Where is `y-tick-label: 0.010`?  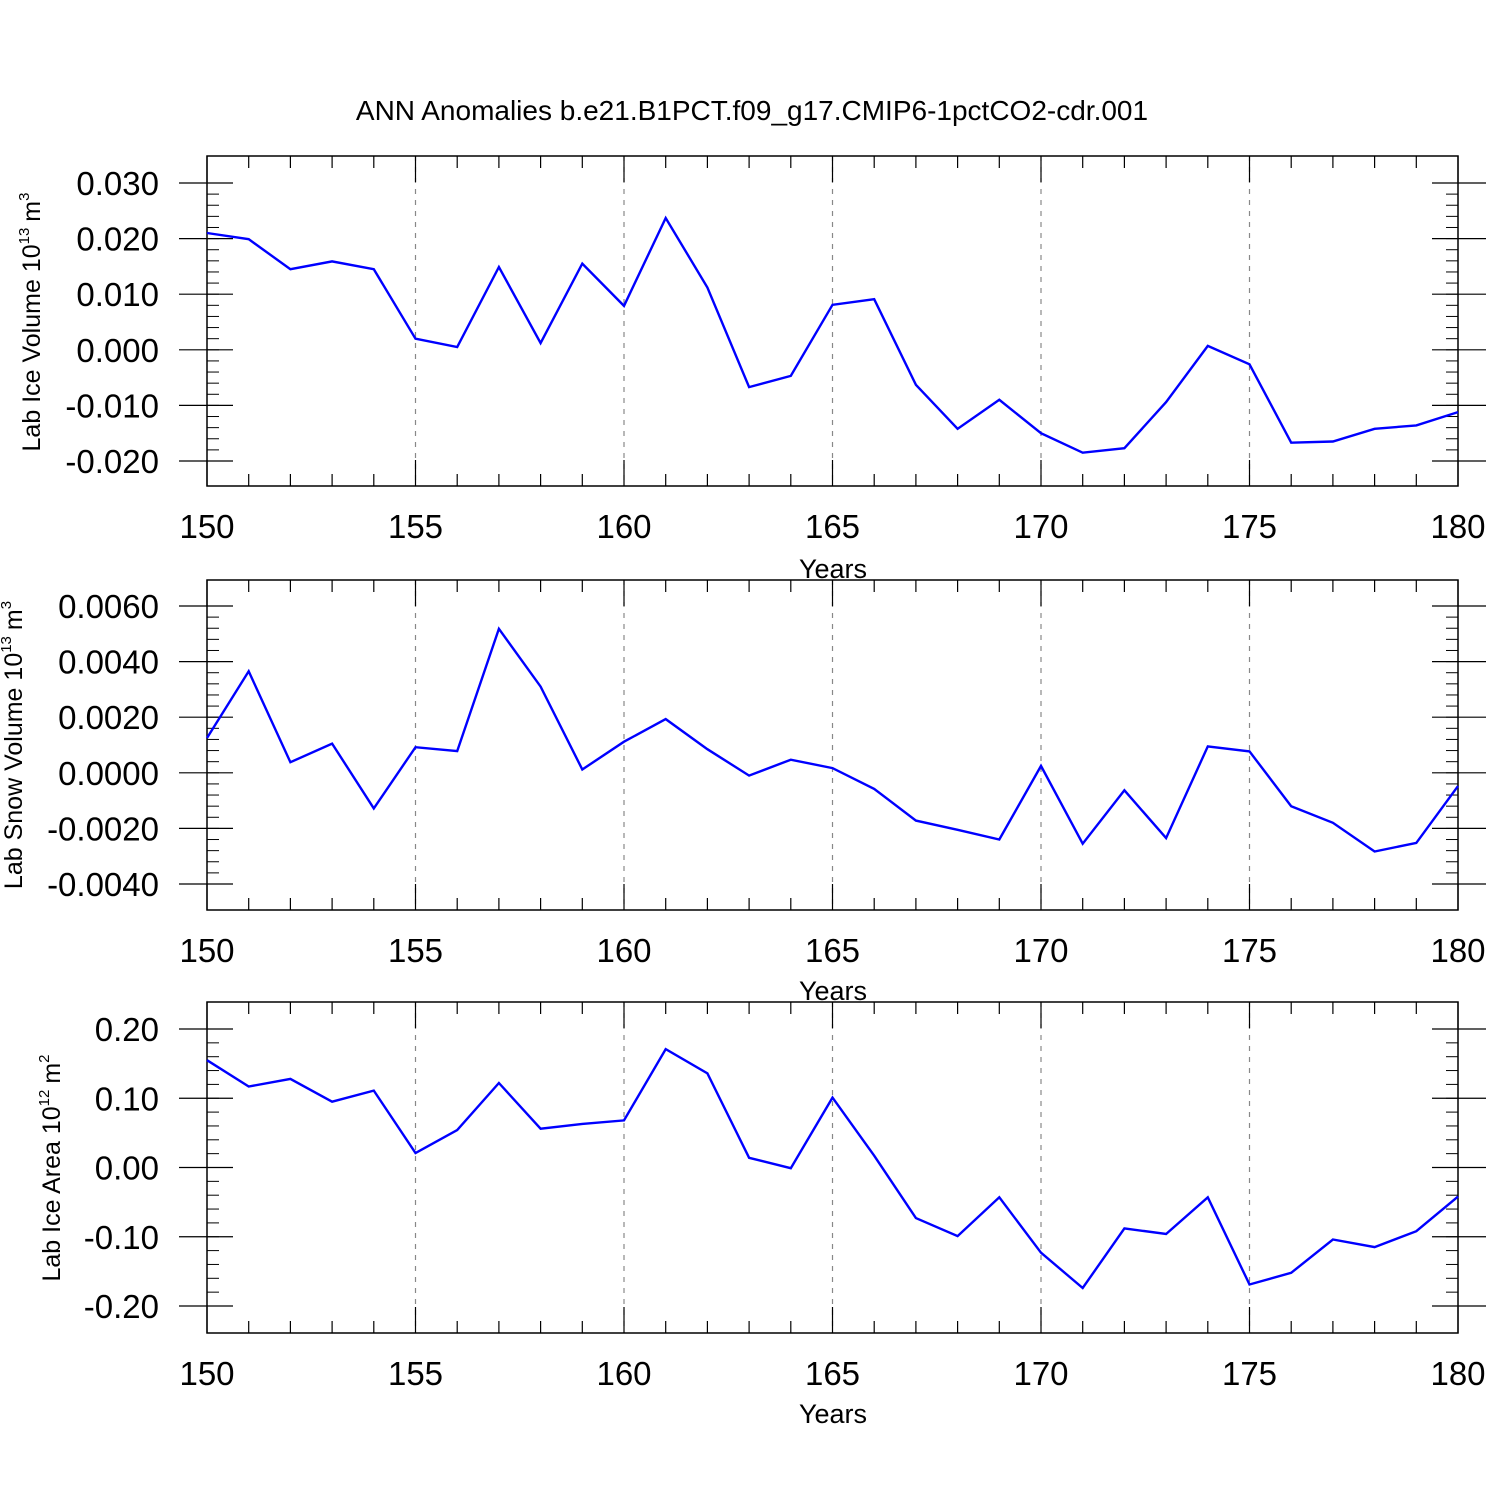
y-tick-label: 0.010 is located at coordinates (117, 294).